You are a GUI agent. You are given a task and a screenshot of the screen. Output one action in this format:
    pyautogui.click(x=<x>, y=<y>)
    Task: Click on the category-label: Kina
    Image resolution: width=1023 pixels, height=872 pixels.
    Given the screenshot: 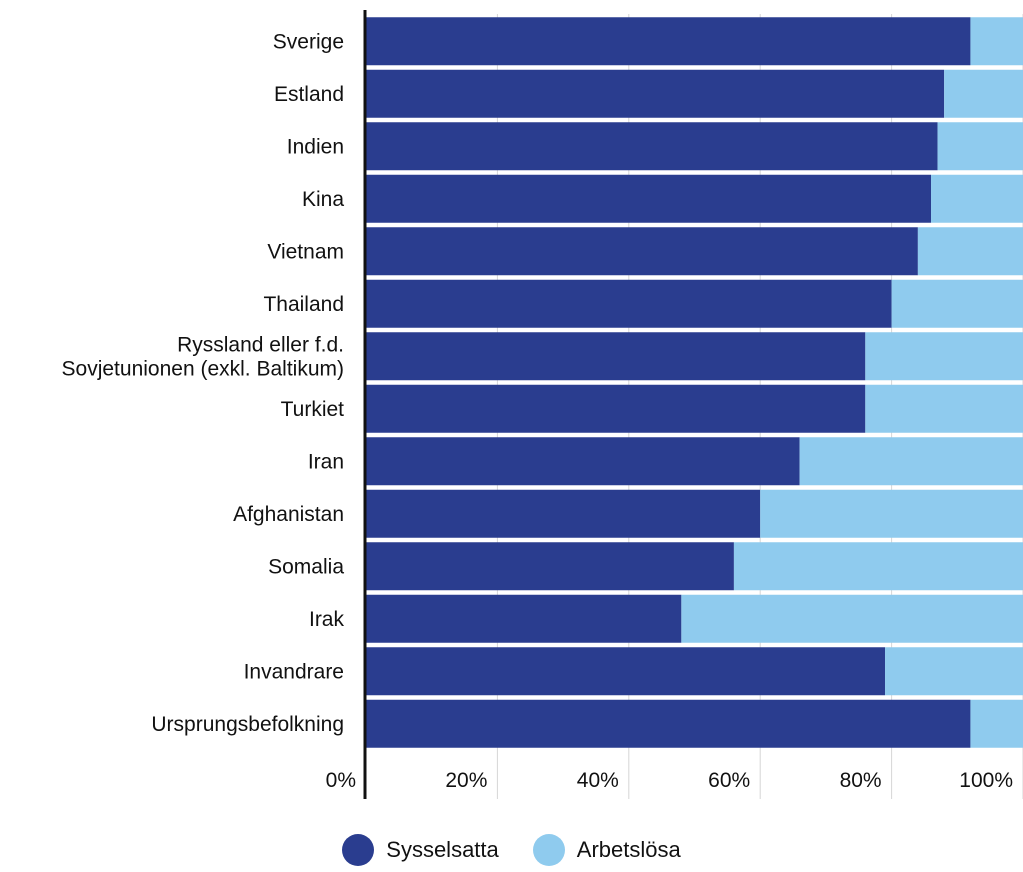 What is the action you would take?
    pyautogui.click(x=323, y=199)
    